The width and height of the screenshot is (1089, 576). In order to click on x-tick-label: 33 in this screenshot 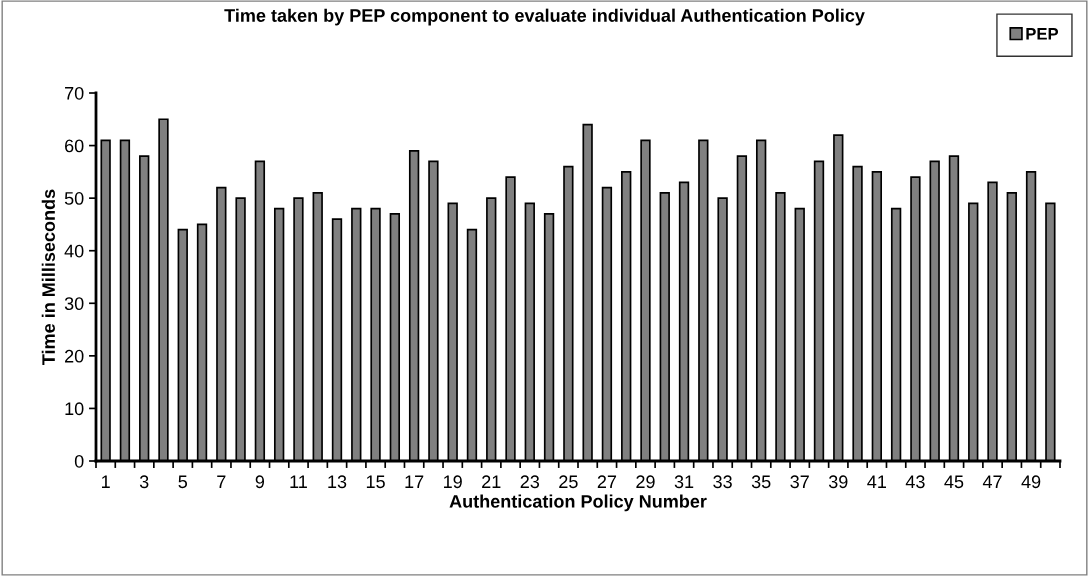, I will do `click(722, 482)`.